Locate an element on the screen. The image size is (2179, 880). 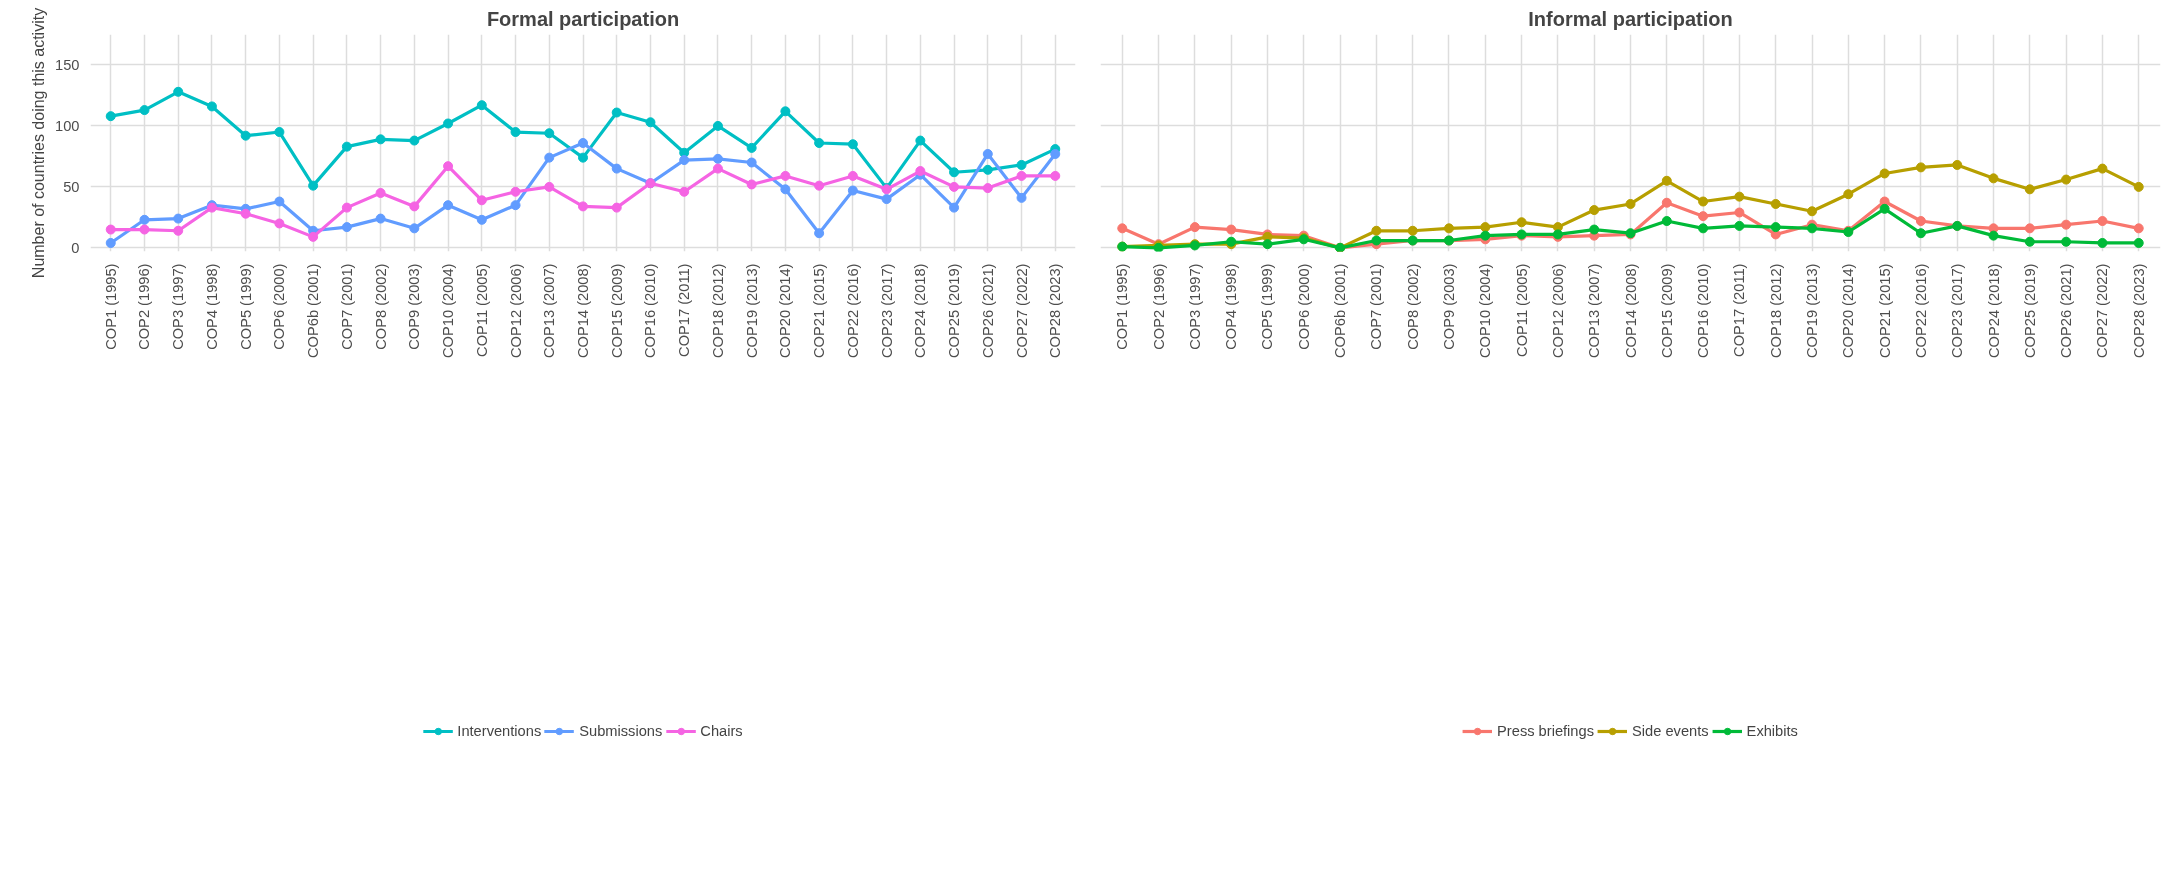
legend-label: Chairs is located at coordinates (721, 731).